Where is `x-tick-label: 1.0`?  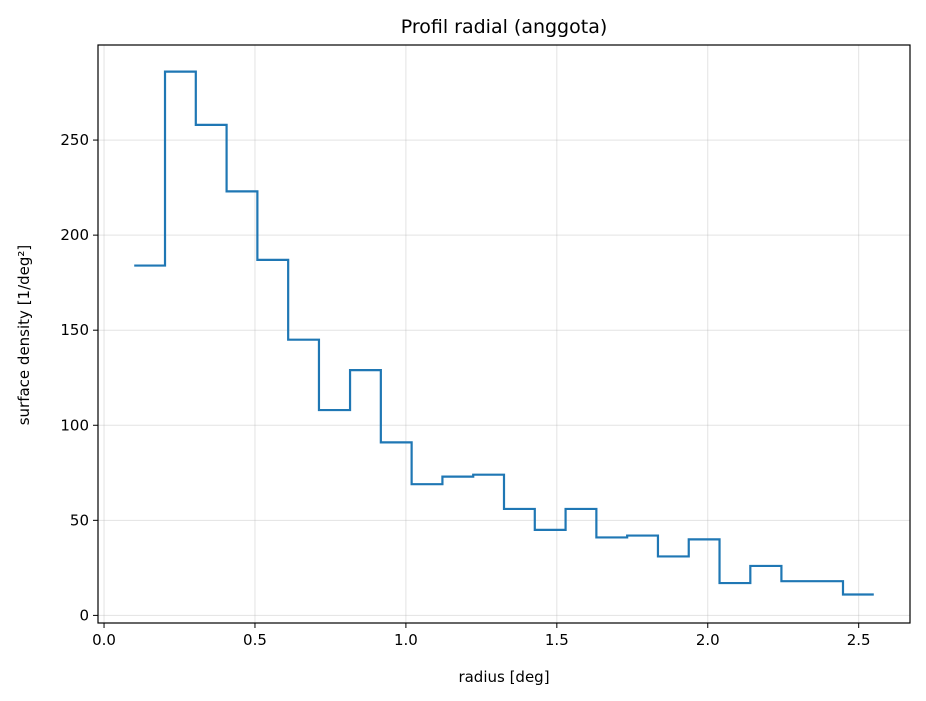 x-tick-label: 1.0 is located at coordinates (406, 640).